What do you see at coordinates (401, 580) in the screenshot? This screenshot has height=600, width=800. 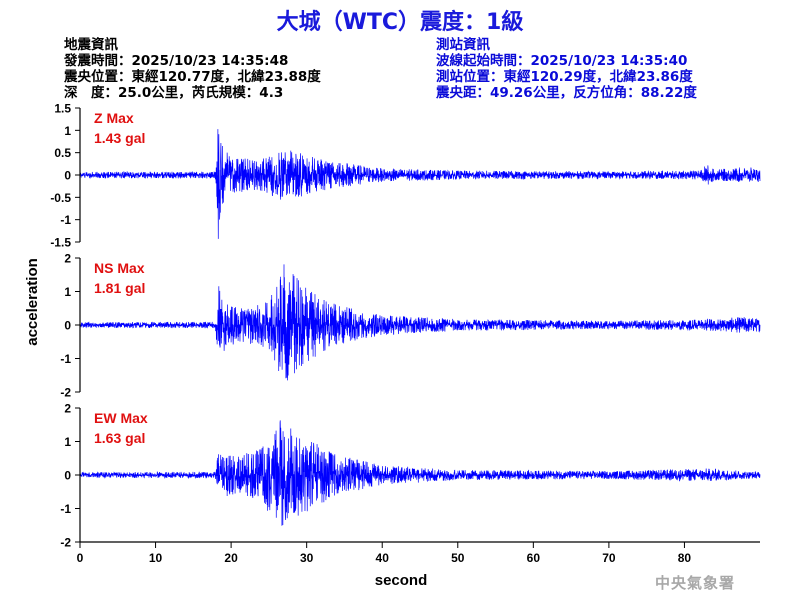 I see `x-axis-label: second` at bounding box center [401, 580].